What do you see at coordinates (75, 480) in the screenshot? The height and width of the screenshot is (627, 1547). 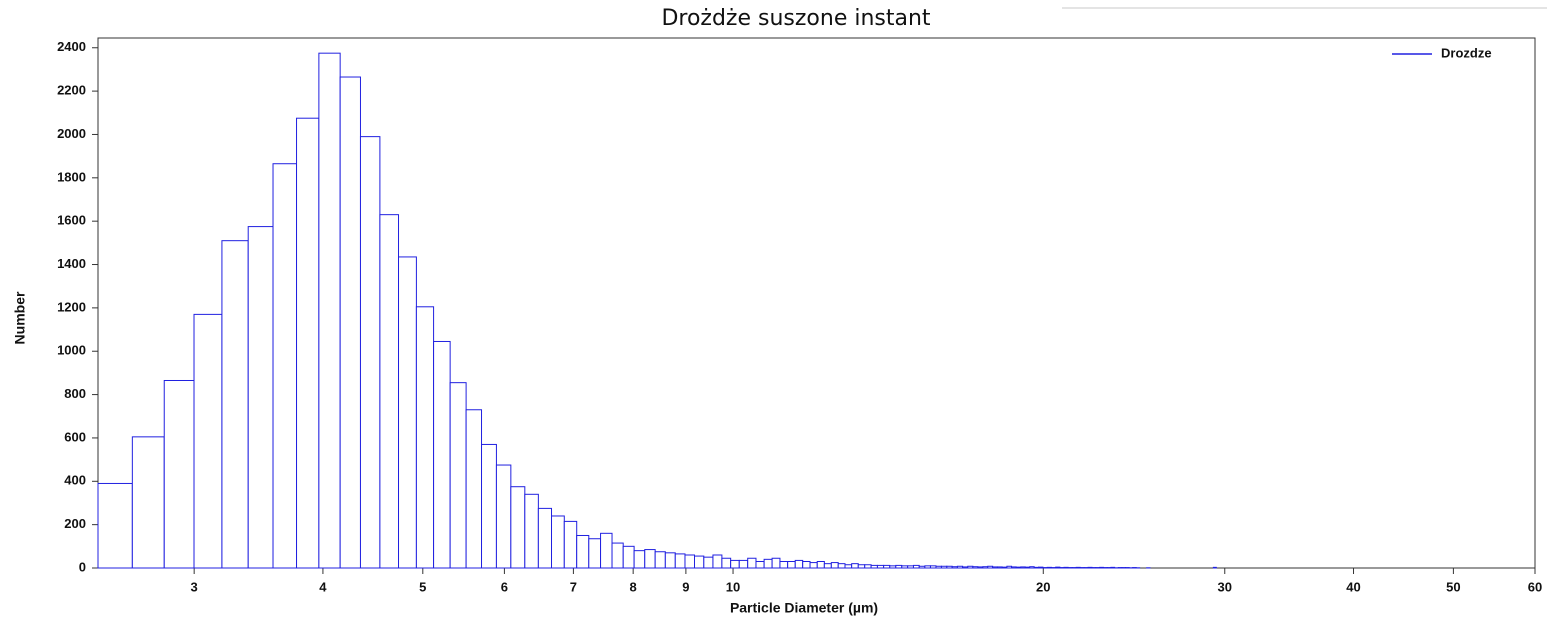 I see `y-tick-label: 400` at bounding box center [75, 480].